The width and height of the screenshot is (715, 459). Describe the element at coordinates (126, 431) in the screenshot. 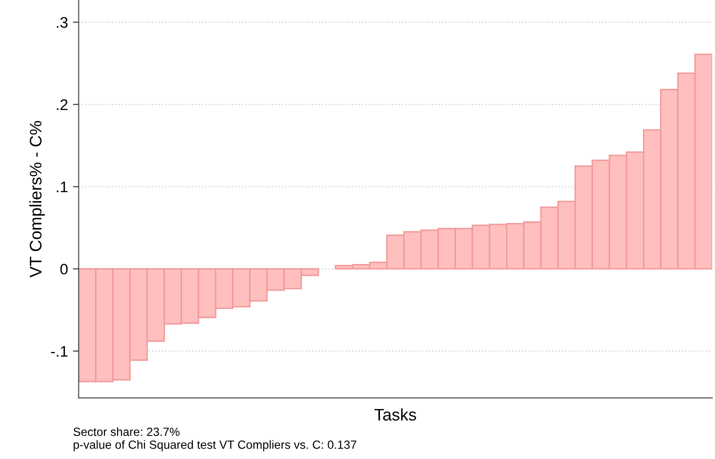

I see `text: Sector share: 23.7%` at that location.